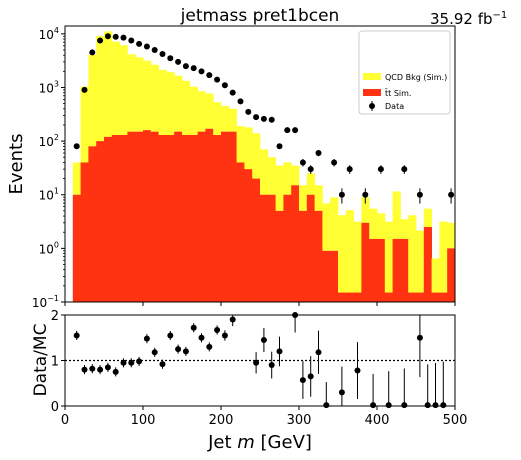  I want to click on y-tick-label: 10², so click(49, 141).